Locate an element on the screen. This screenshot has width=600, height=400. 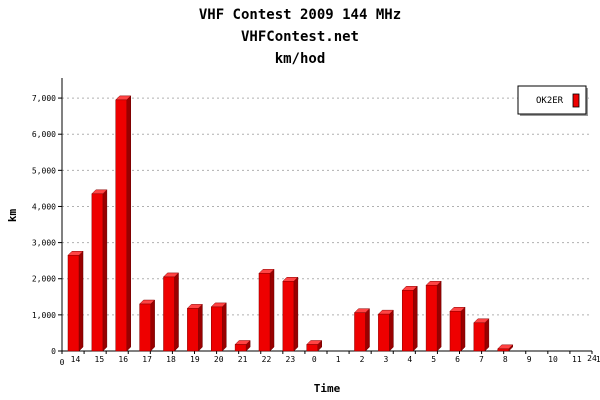
y-tick-label: 0 is located at coordinates (53, 351).